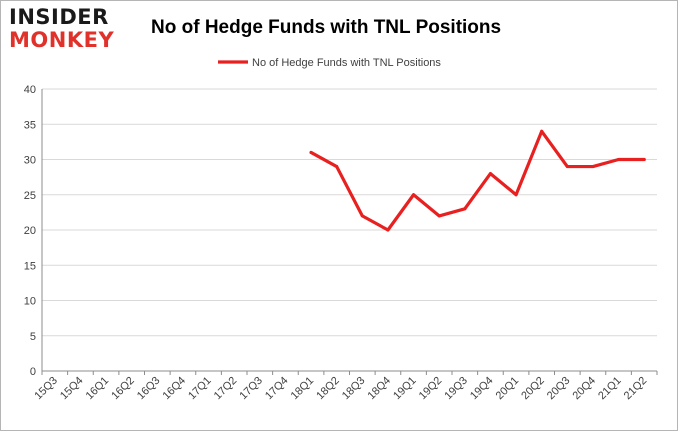  What do you see at coordinates (508, 389) in the screenshot?
I see `x-tick-label: 20Q1` at bounding box center [508, 389].